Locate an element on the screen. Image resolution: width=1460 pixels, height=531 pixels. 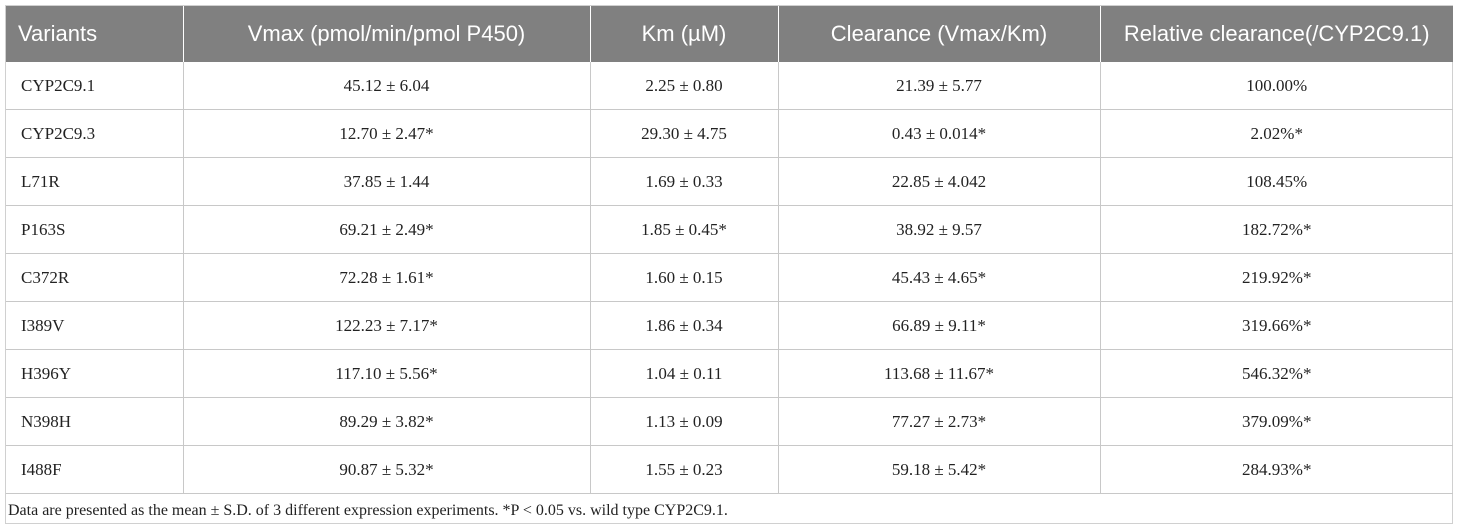
table-cell: 90.87 ± 5.32* is located at coordinates (387, 469).